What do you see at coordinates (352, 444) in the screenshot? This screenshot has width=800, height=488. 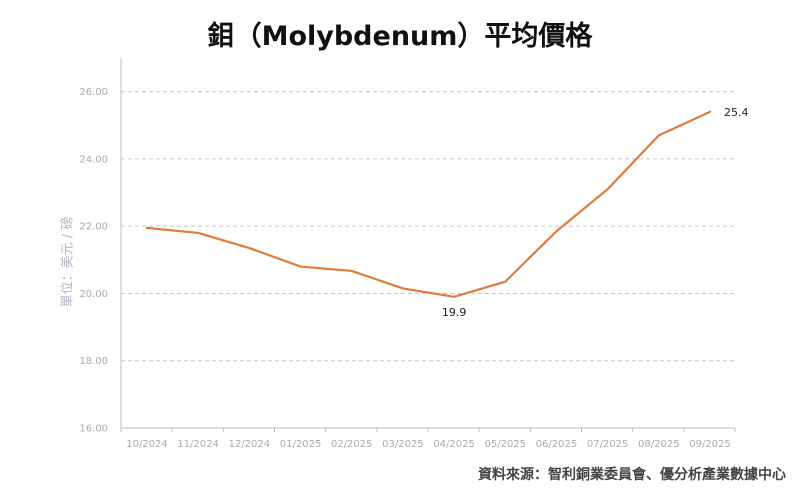 I see `x-tick-label: 02/2025` at bounding box center [352, 444].